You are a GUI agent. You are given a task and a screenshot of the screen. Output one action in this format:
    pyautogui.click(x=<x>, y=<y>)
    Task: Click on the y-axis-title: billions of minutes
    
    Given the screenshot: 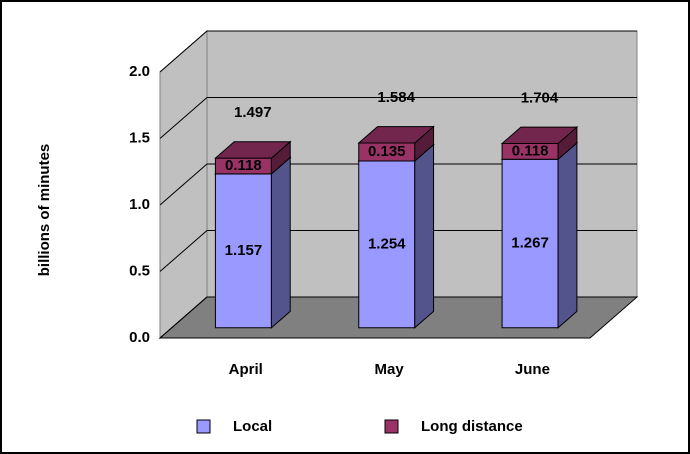 What is the action you would take?
    pyautogui.click(x=44, y=210)
    